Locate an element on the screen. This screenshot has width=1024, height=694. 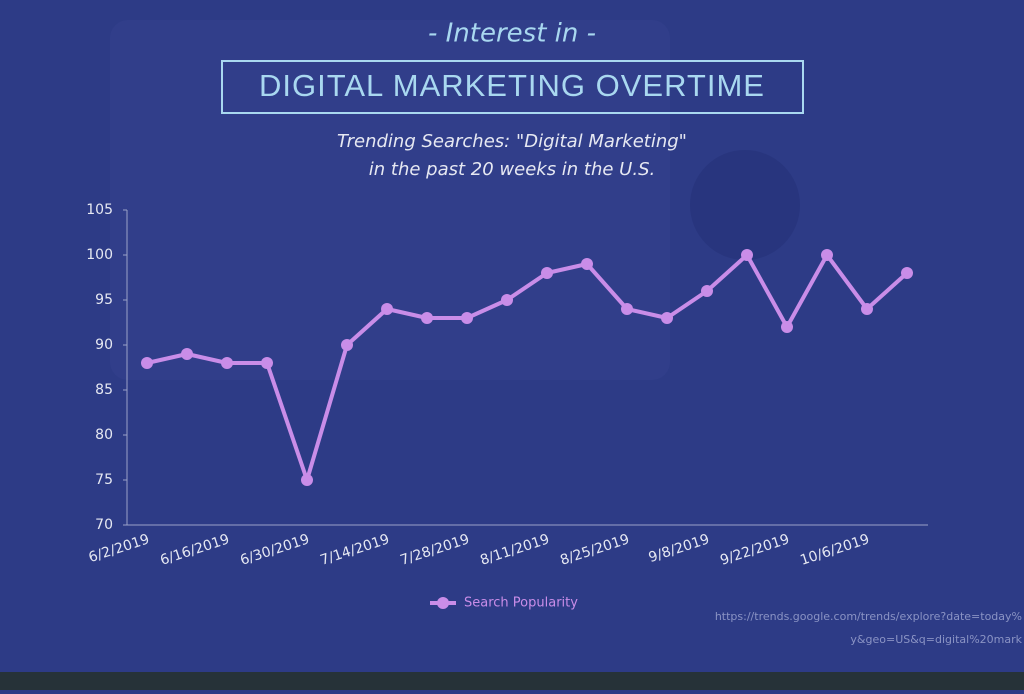
title-box is located at coordinates (512, 87).